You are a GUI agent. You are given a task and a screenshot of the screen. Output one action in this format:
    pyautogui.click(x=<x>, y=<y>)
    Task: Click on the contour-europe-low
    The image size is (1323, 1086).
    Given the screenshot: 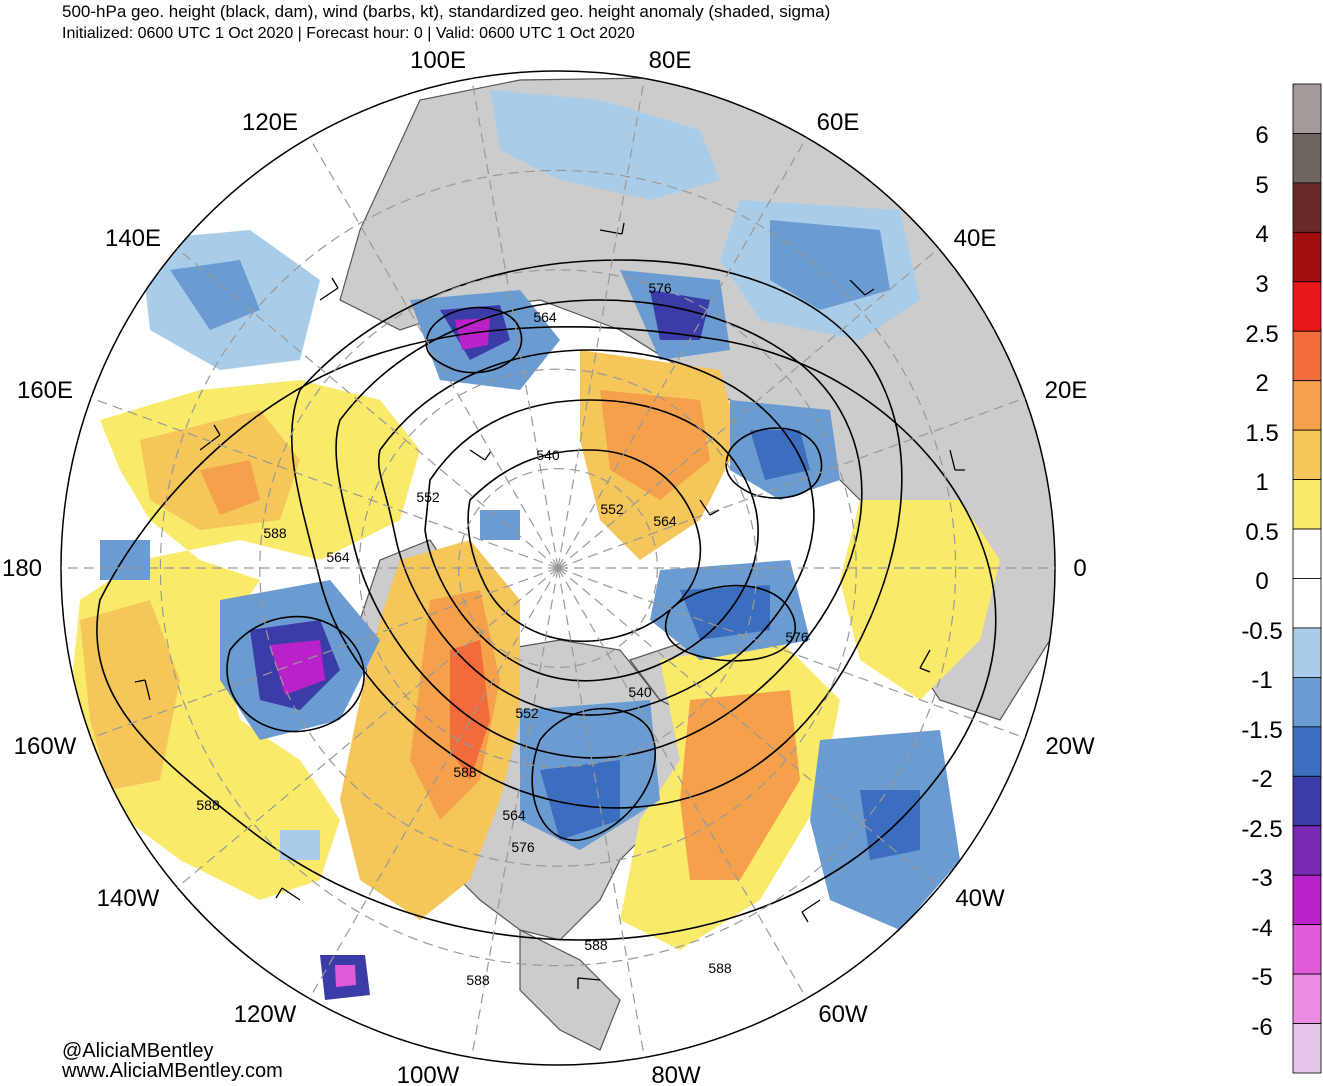 What is the action you would take?
    pyautogui.click(x=774, y=463)
    